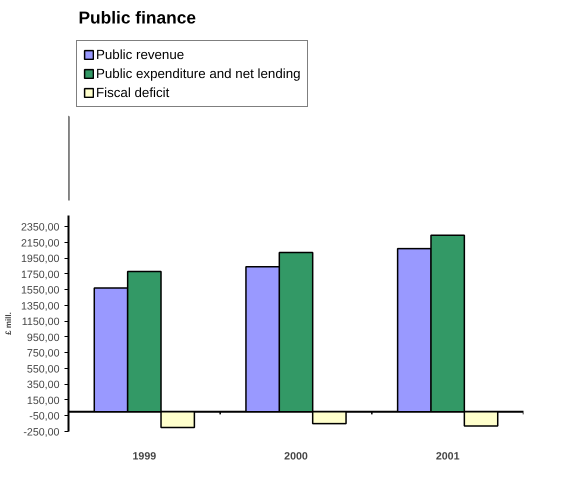  What do you see at coordinates (296, 456) in the screenshot?
I see `x-tick-label: 2000` at bounding box center [296, 456].